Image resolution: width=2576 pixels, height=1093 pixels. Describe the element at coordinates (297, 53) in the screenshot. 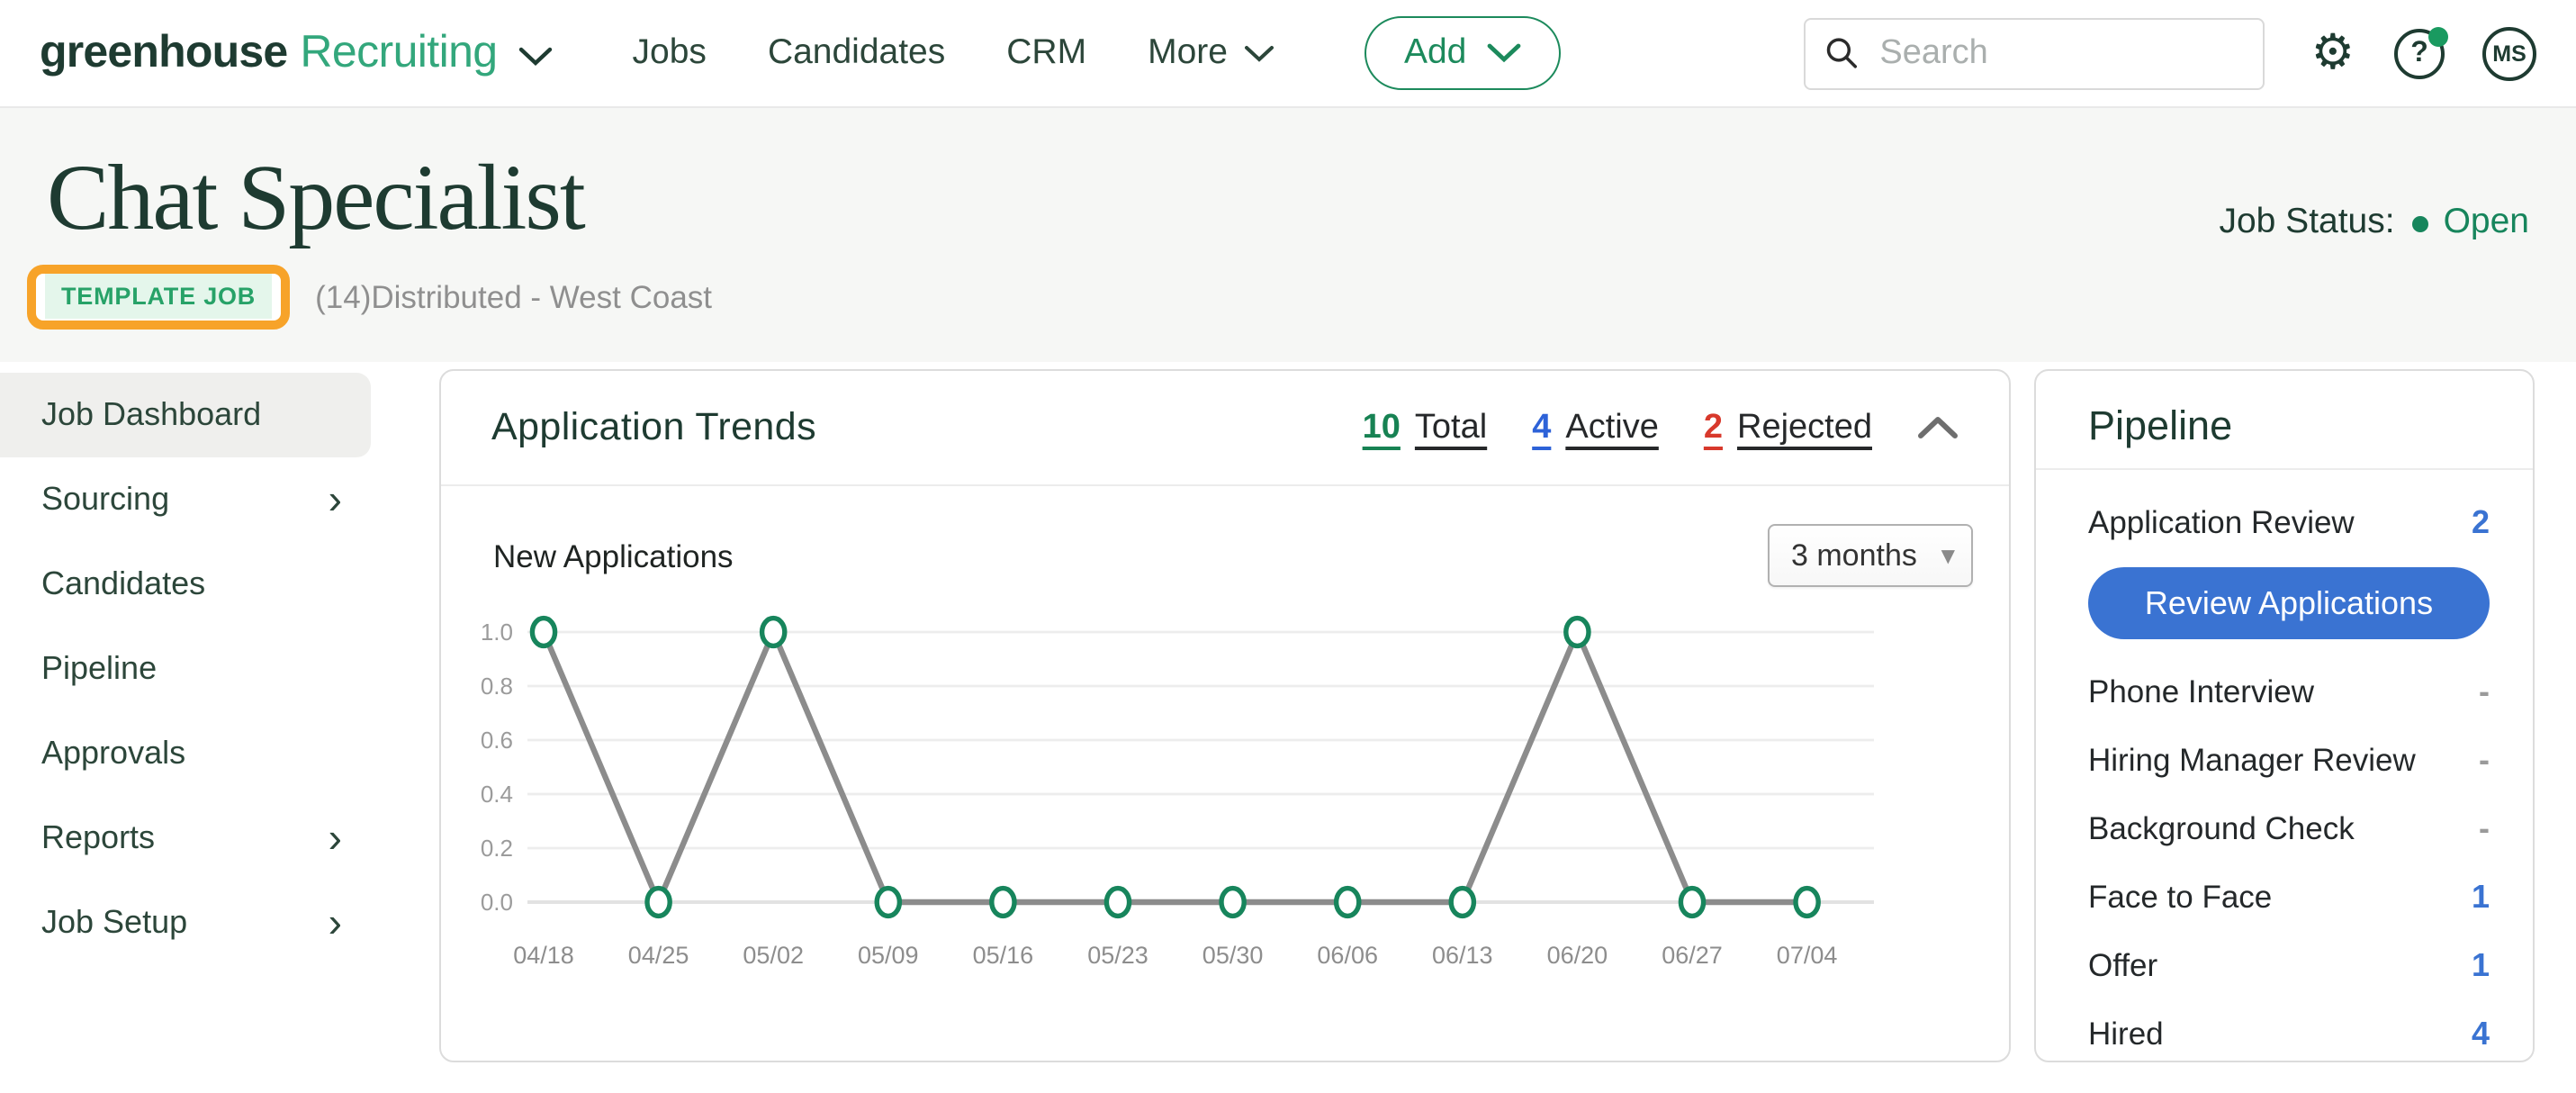

I see `brand-switcher: greenhouse Recruiting` at that location.